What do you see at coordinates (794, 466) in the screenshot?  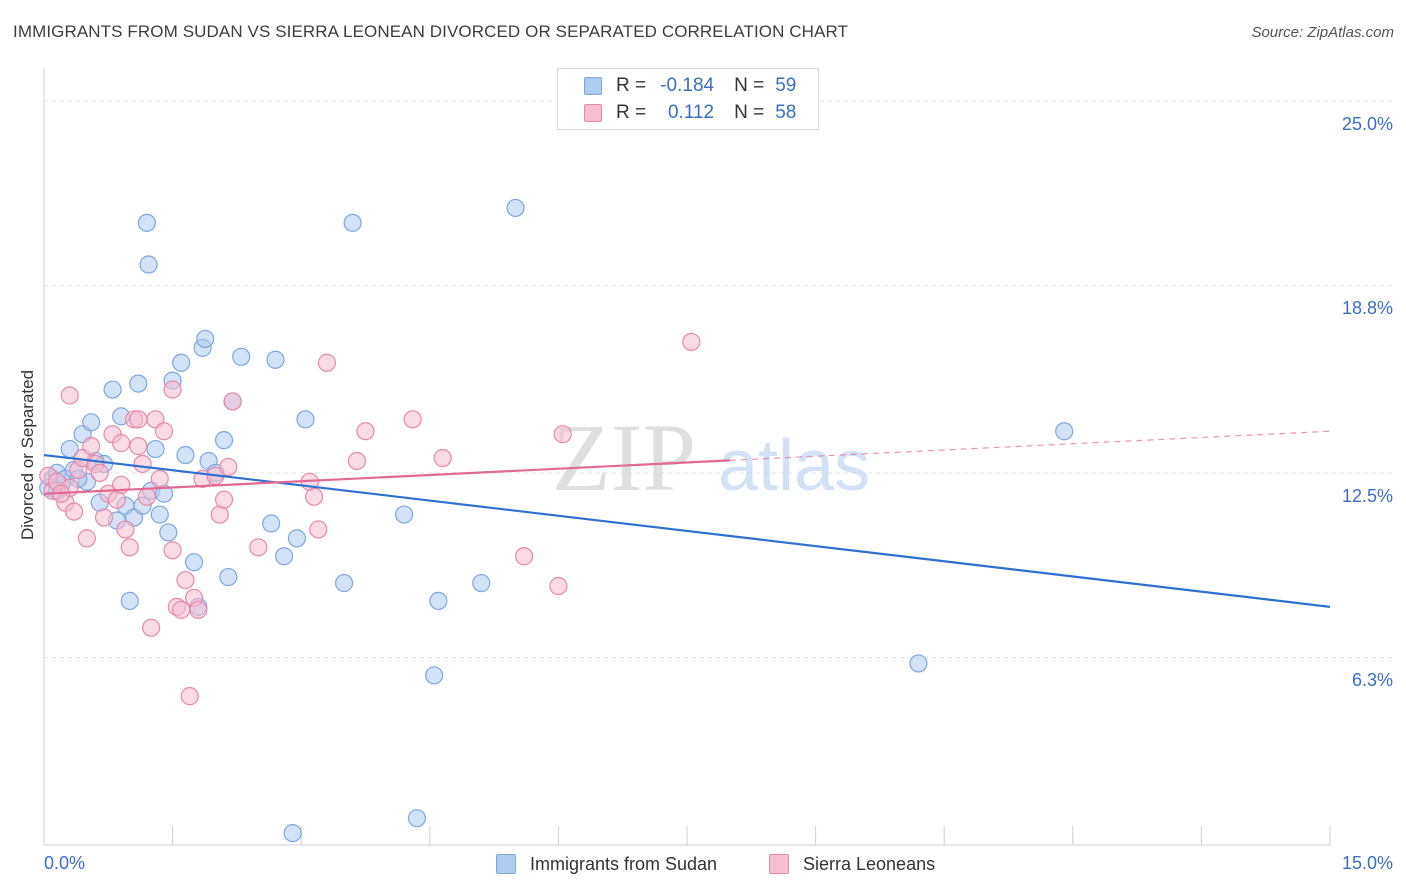 I see `watermark-atlas: atlas` at bounding box center [794, 466].